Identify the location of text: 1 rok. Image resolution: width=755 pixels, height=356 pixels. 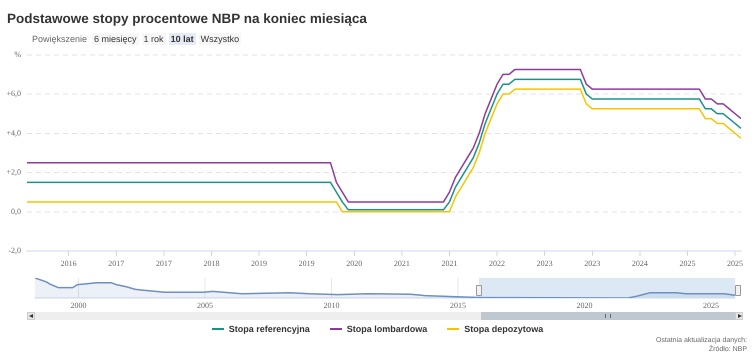
(154, 39).